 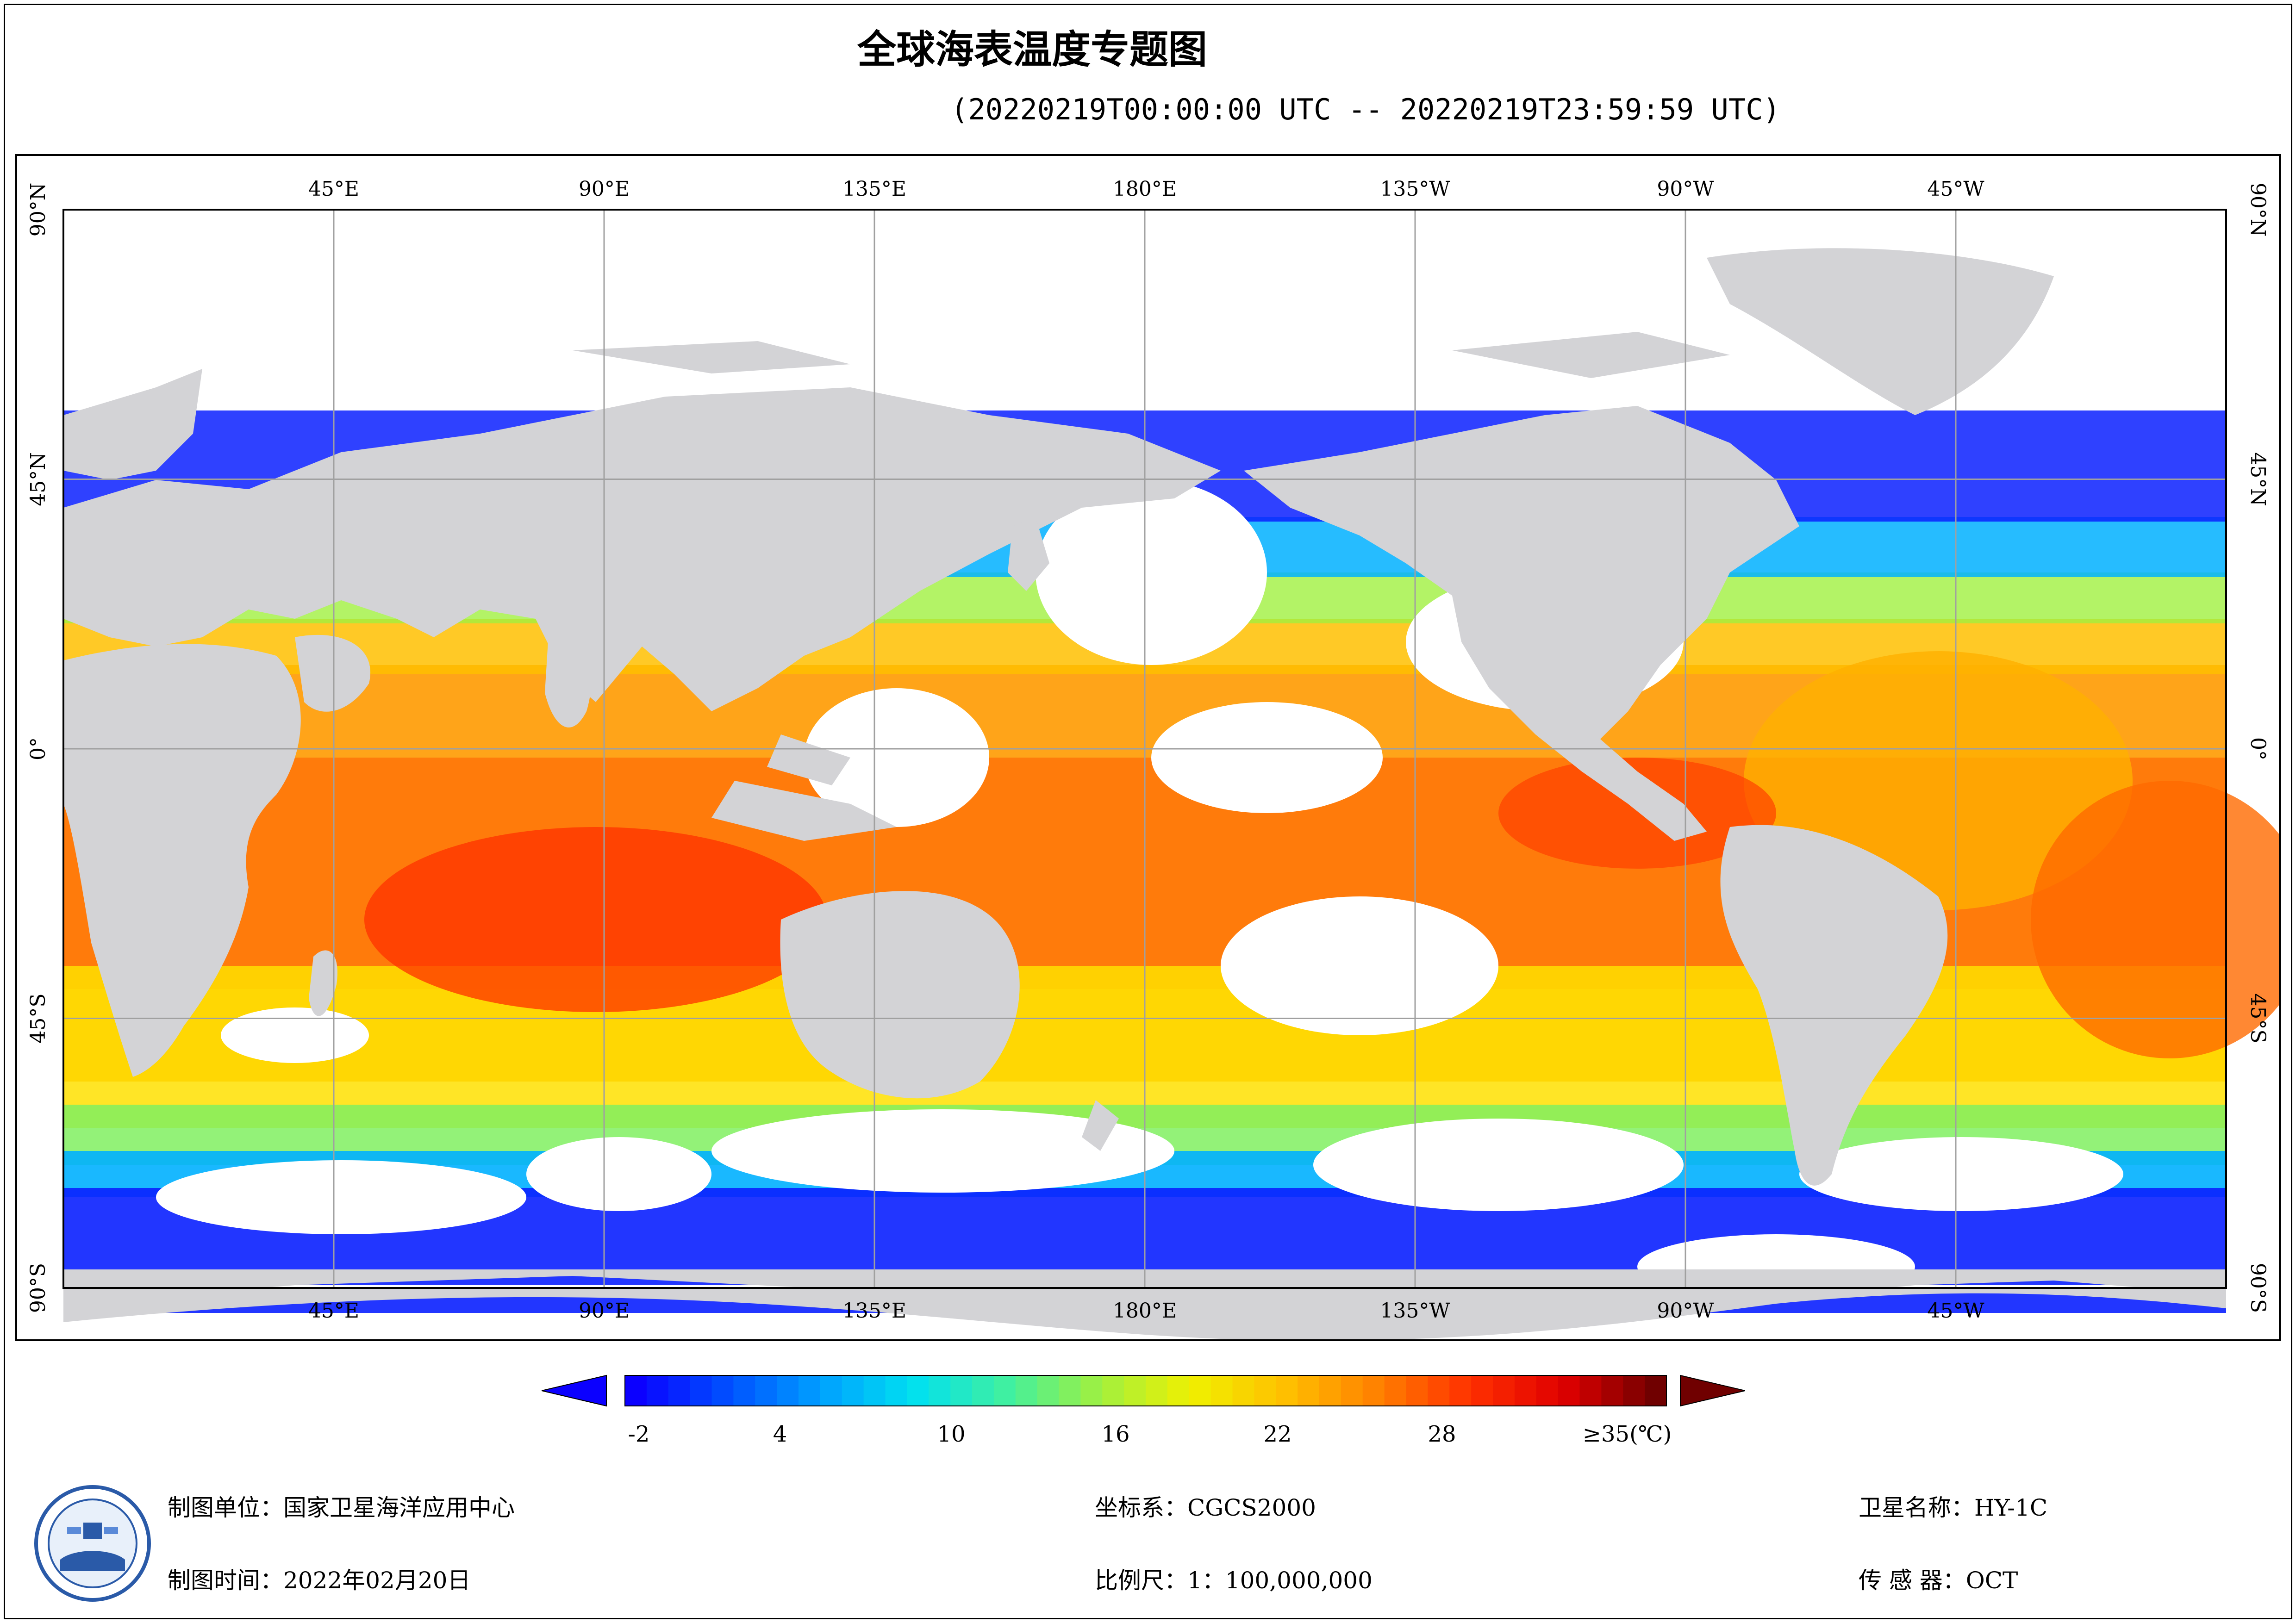 I want to click on bottom-lon-label: 45°W, so click(x=1955, y=1311).